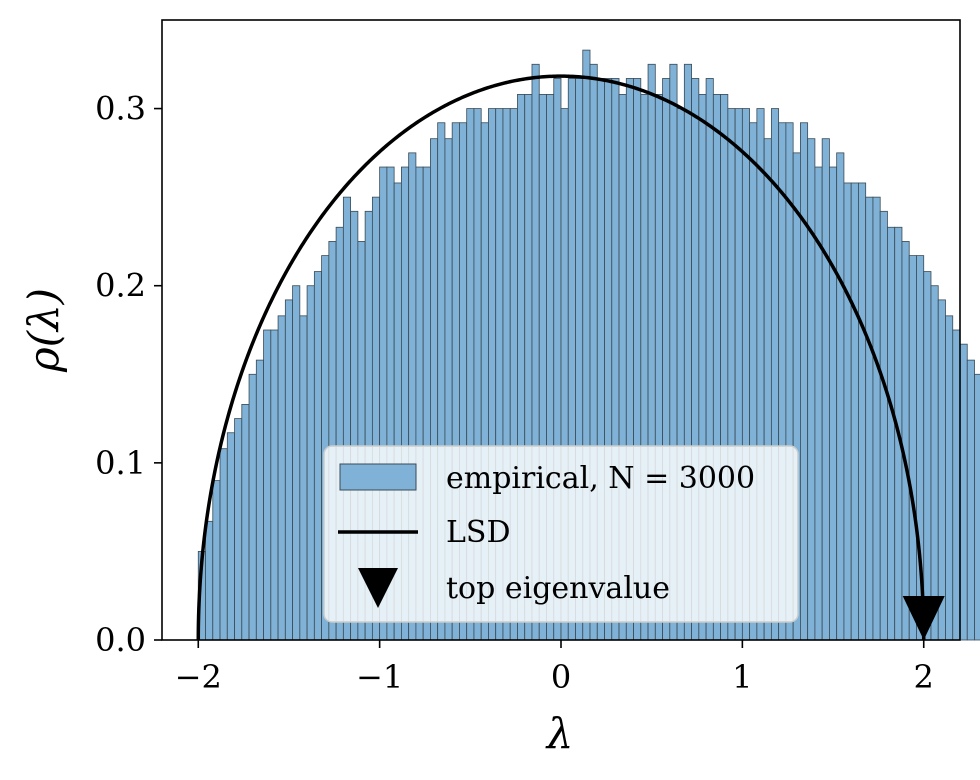 The height and width of the screenshot is (780, 980). I want to click on legend-box, so click(561, 534).